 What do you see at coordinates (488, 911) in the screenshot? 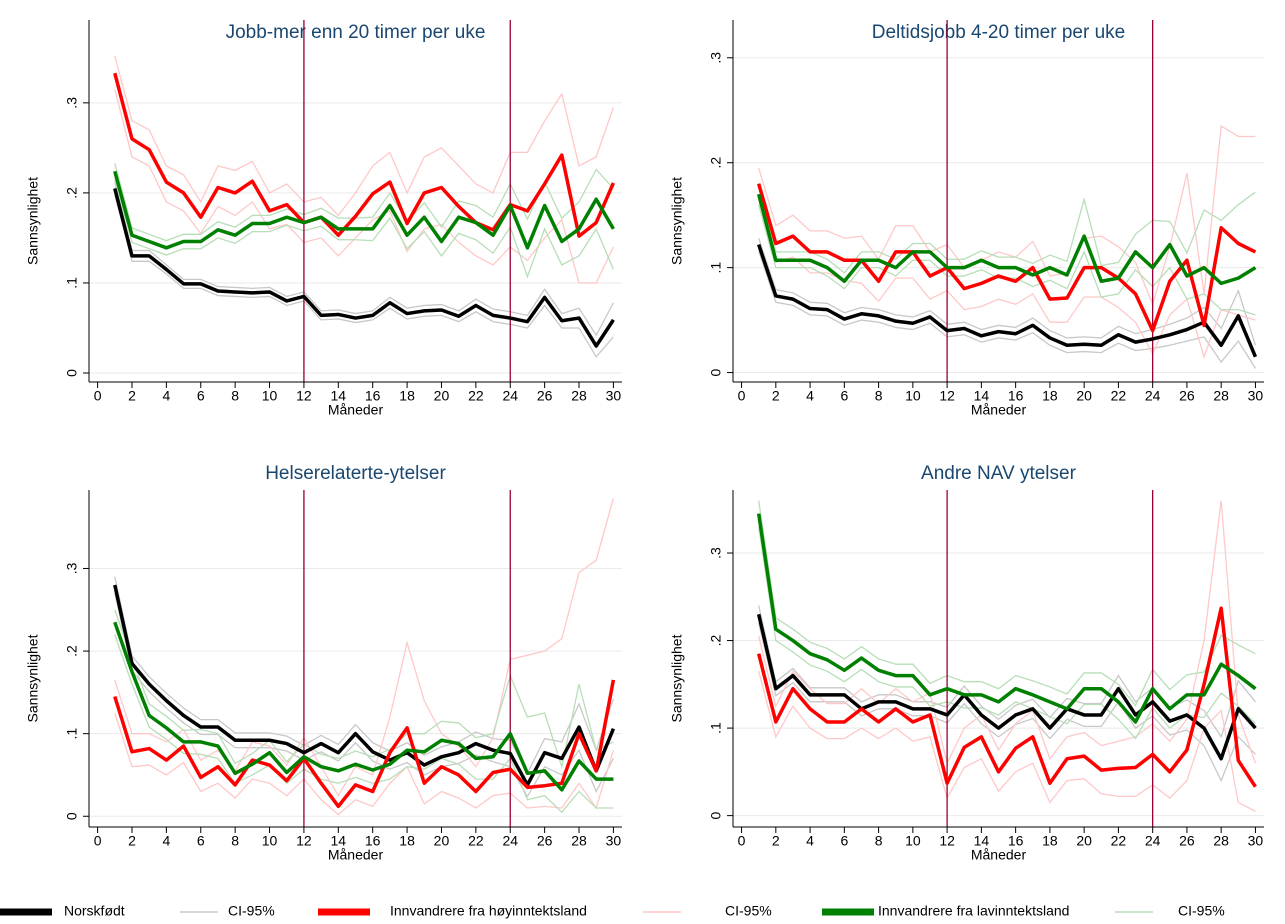
I see `legend-label: Innvandrere fra høyinntektsland` at bounding box center [488, 911].